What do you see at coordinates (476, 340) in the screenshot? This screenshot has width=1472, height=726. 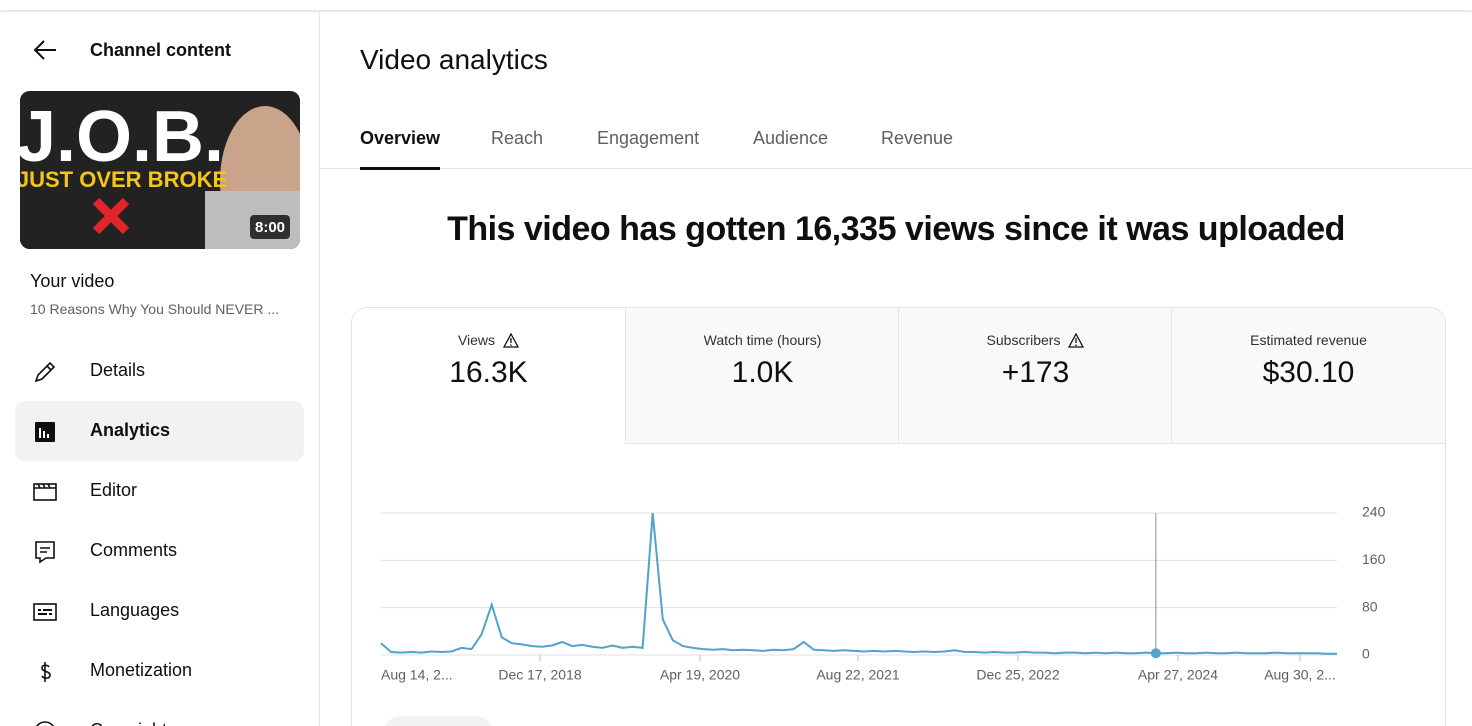 I see `metric-label-text: Views` at bounding box center [476, 340].